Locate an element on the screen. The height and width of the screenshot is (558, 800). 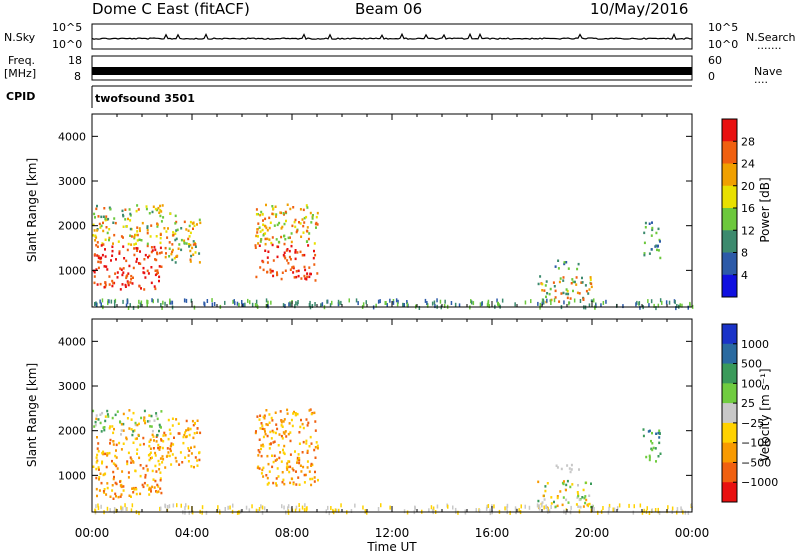
colorbar-tick-label: 25 is located at coordinates (748, 403).